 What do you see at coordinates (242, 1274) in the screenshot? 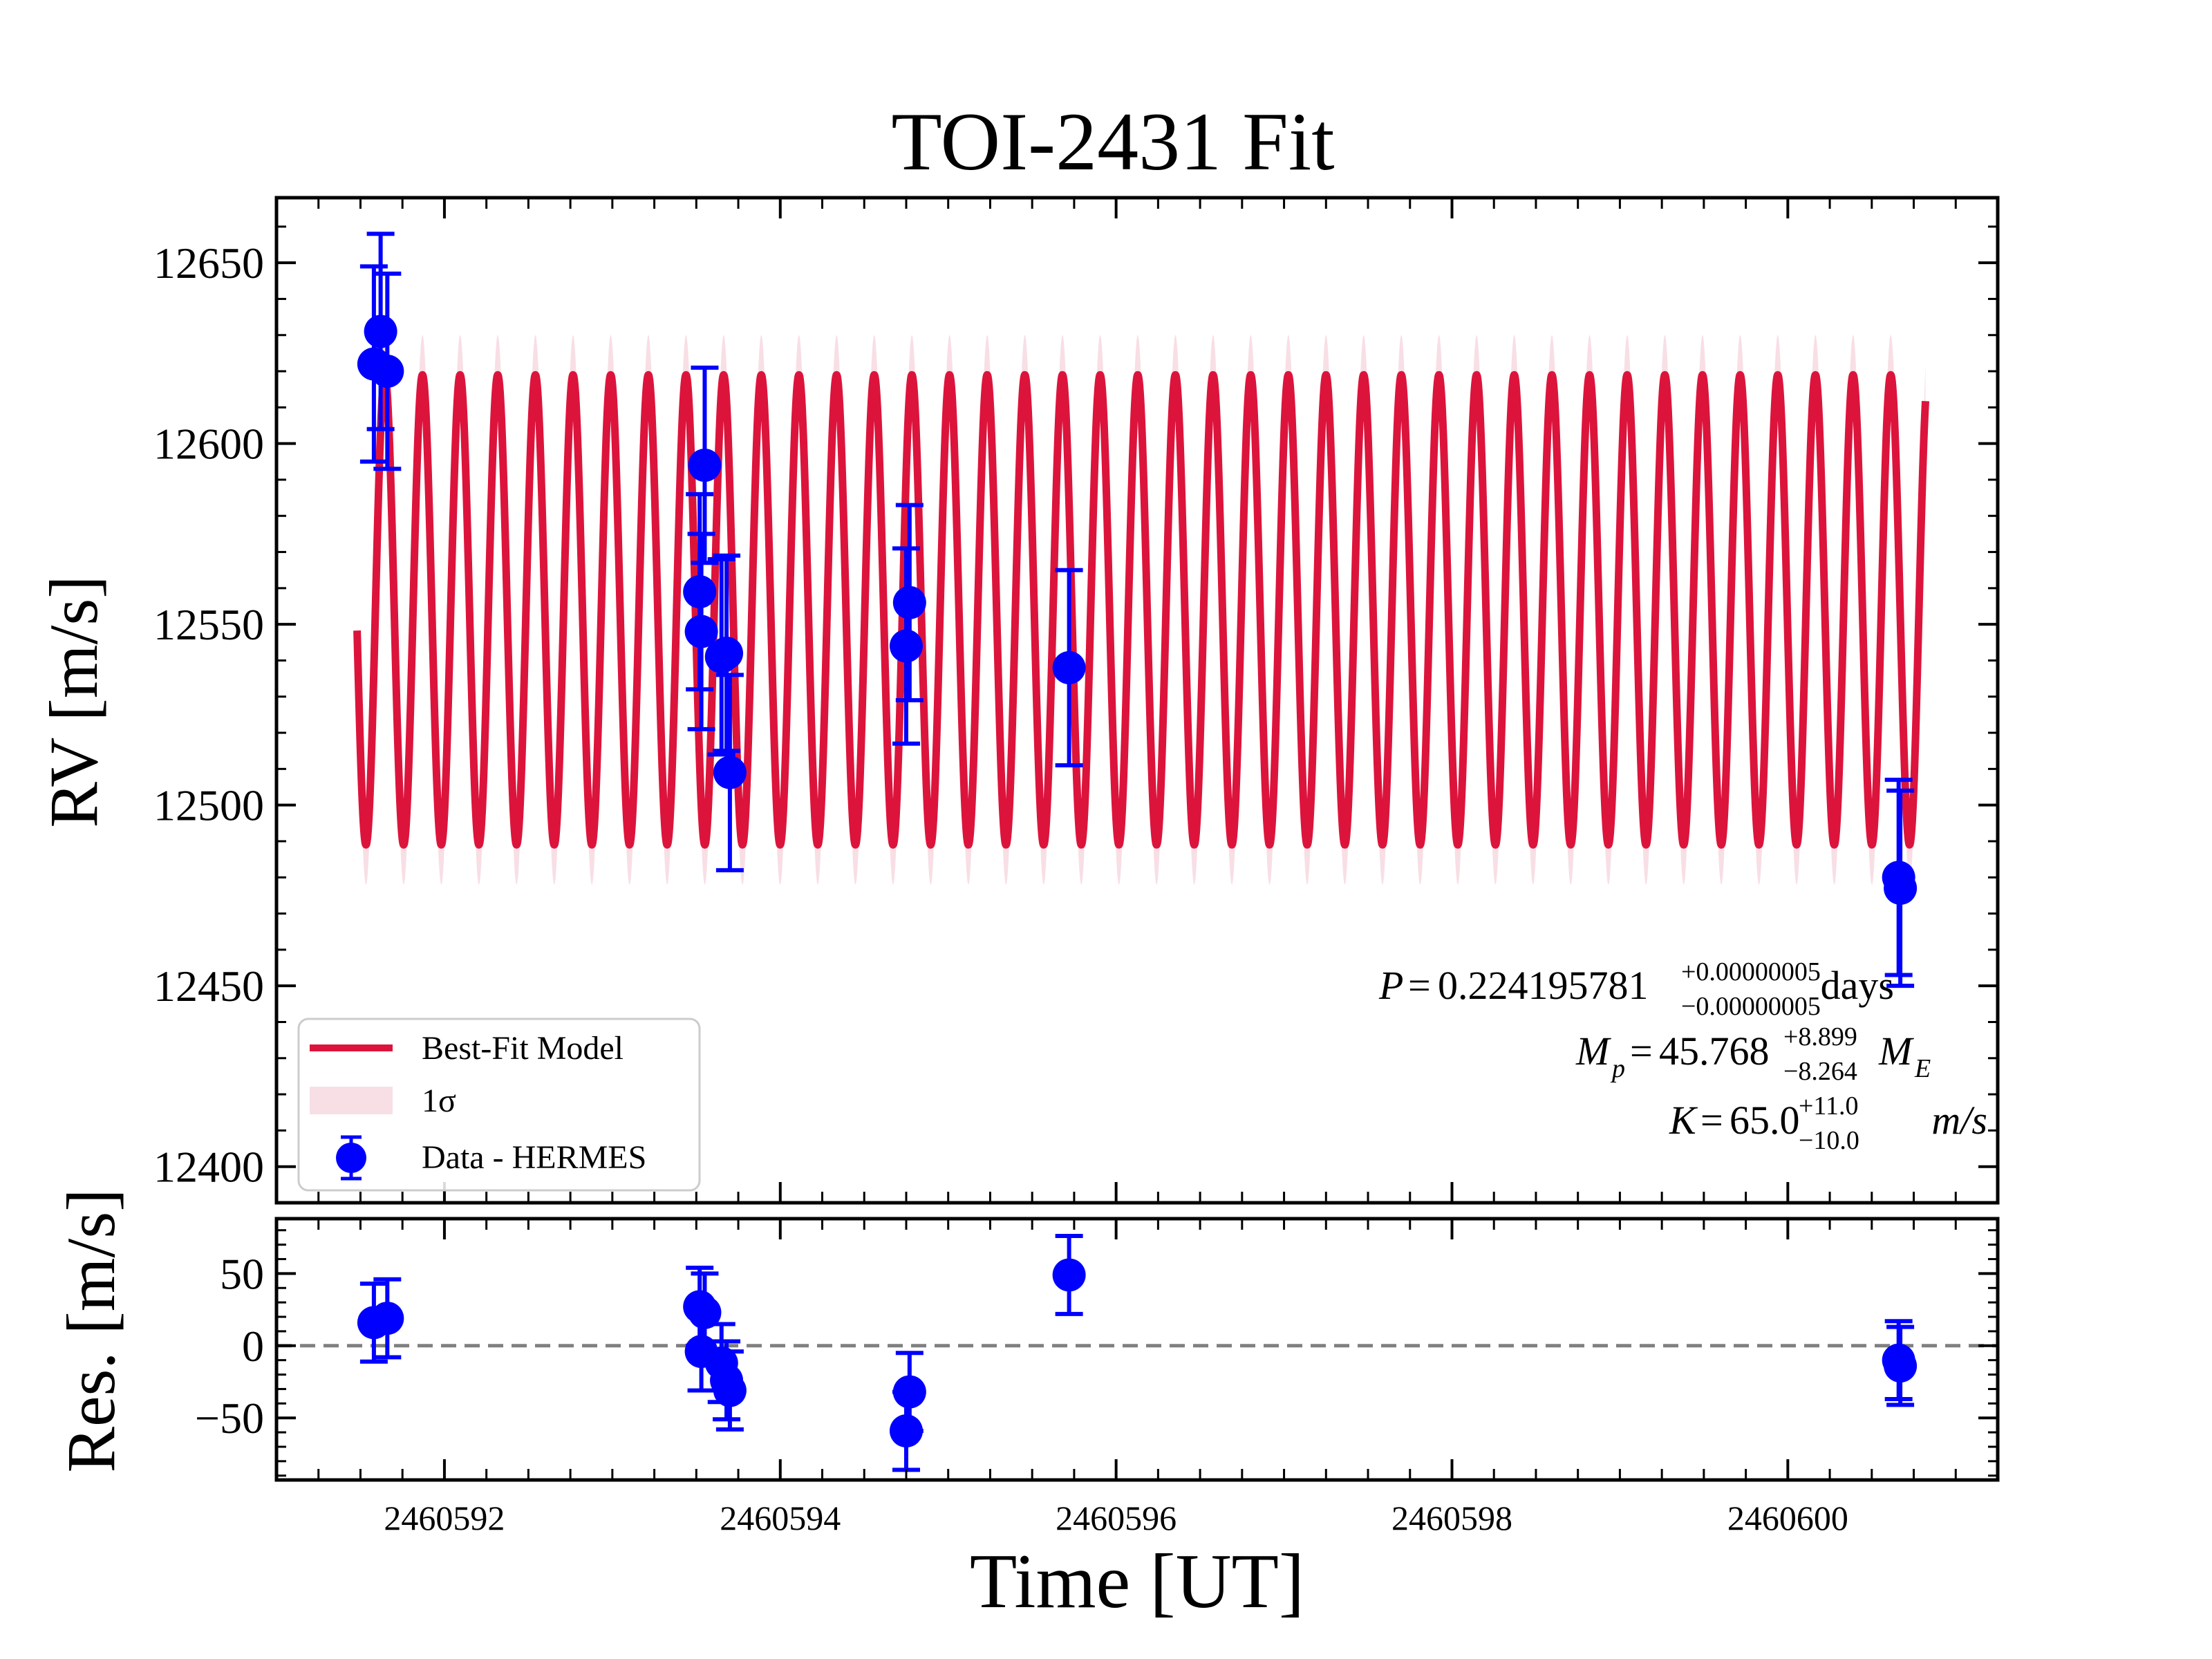
I see `residual-y-tick-label: 50` at bounding box center [242, 1274].